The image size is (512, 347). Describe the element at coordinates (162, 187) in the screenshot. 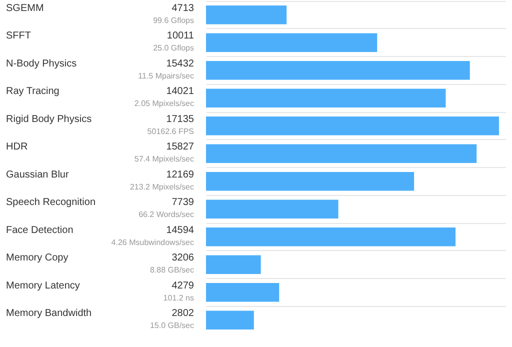

I see `text: 213.2 Mpixels/sec` at that location.